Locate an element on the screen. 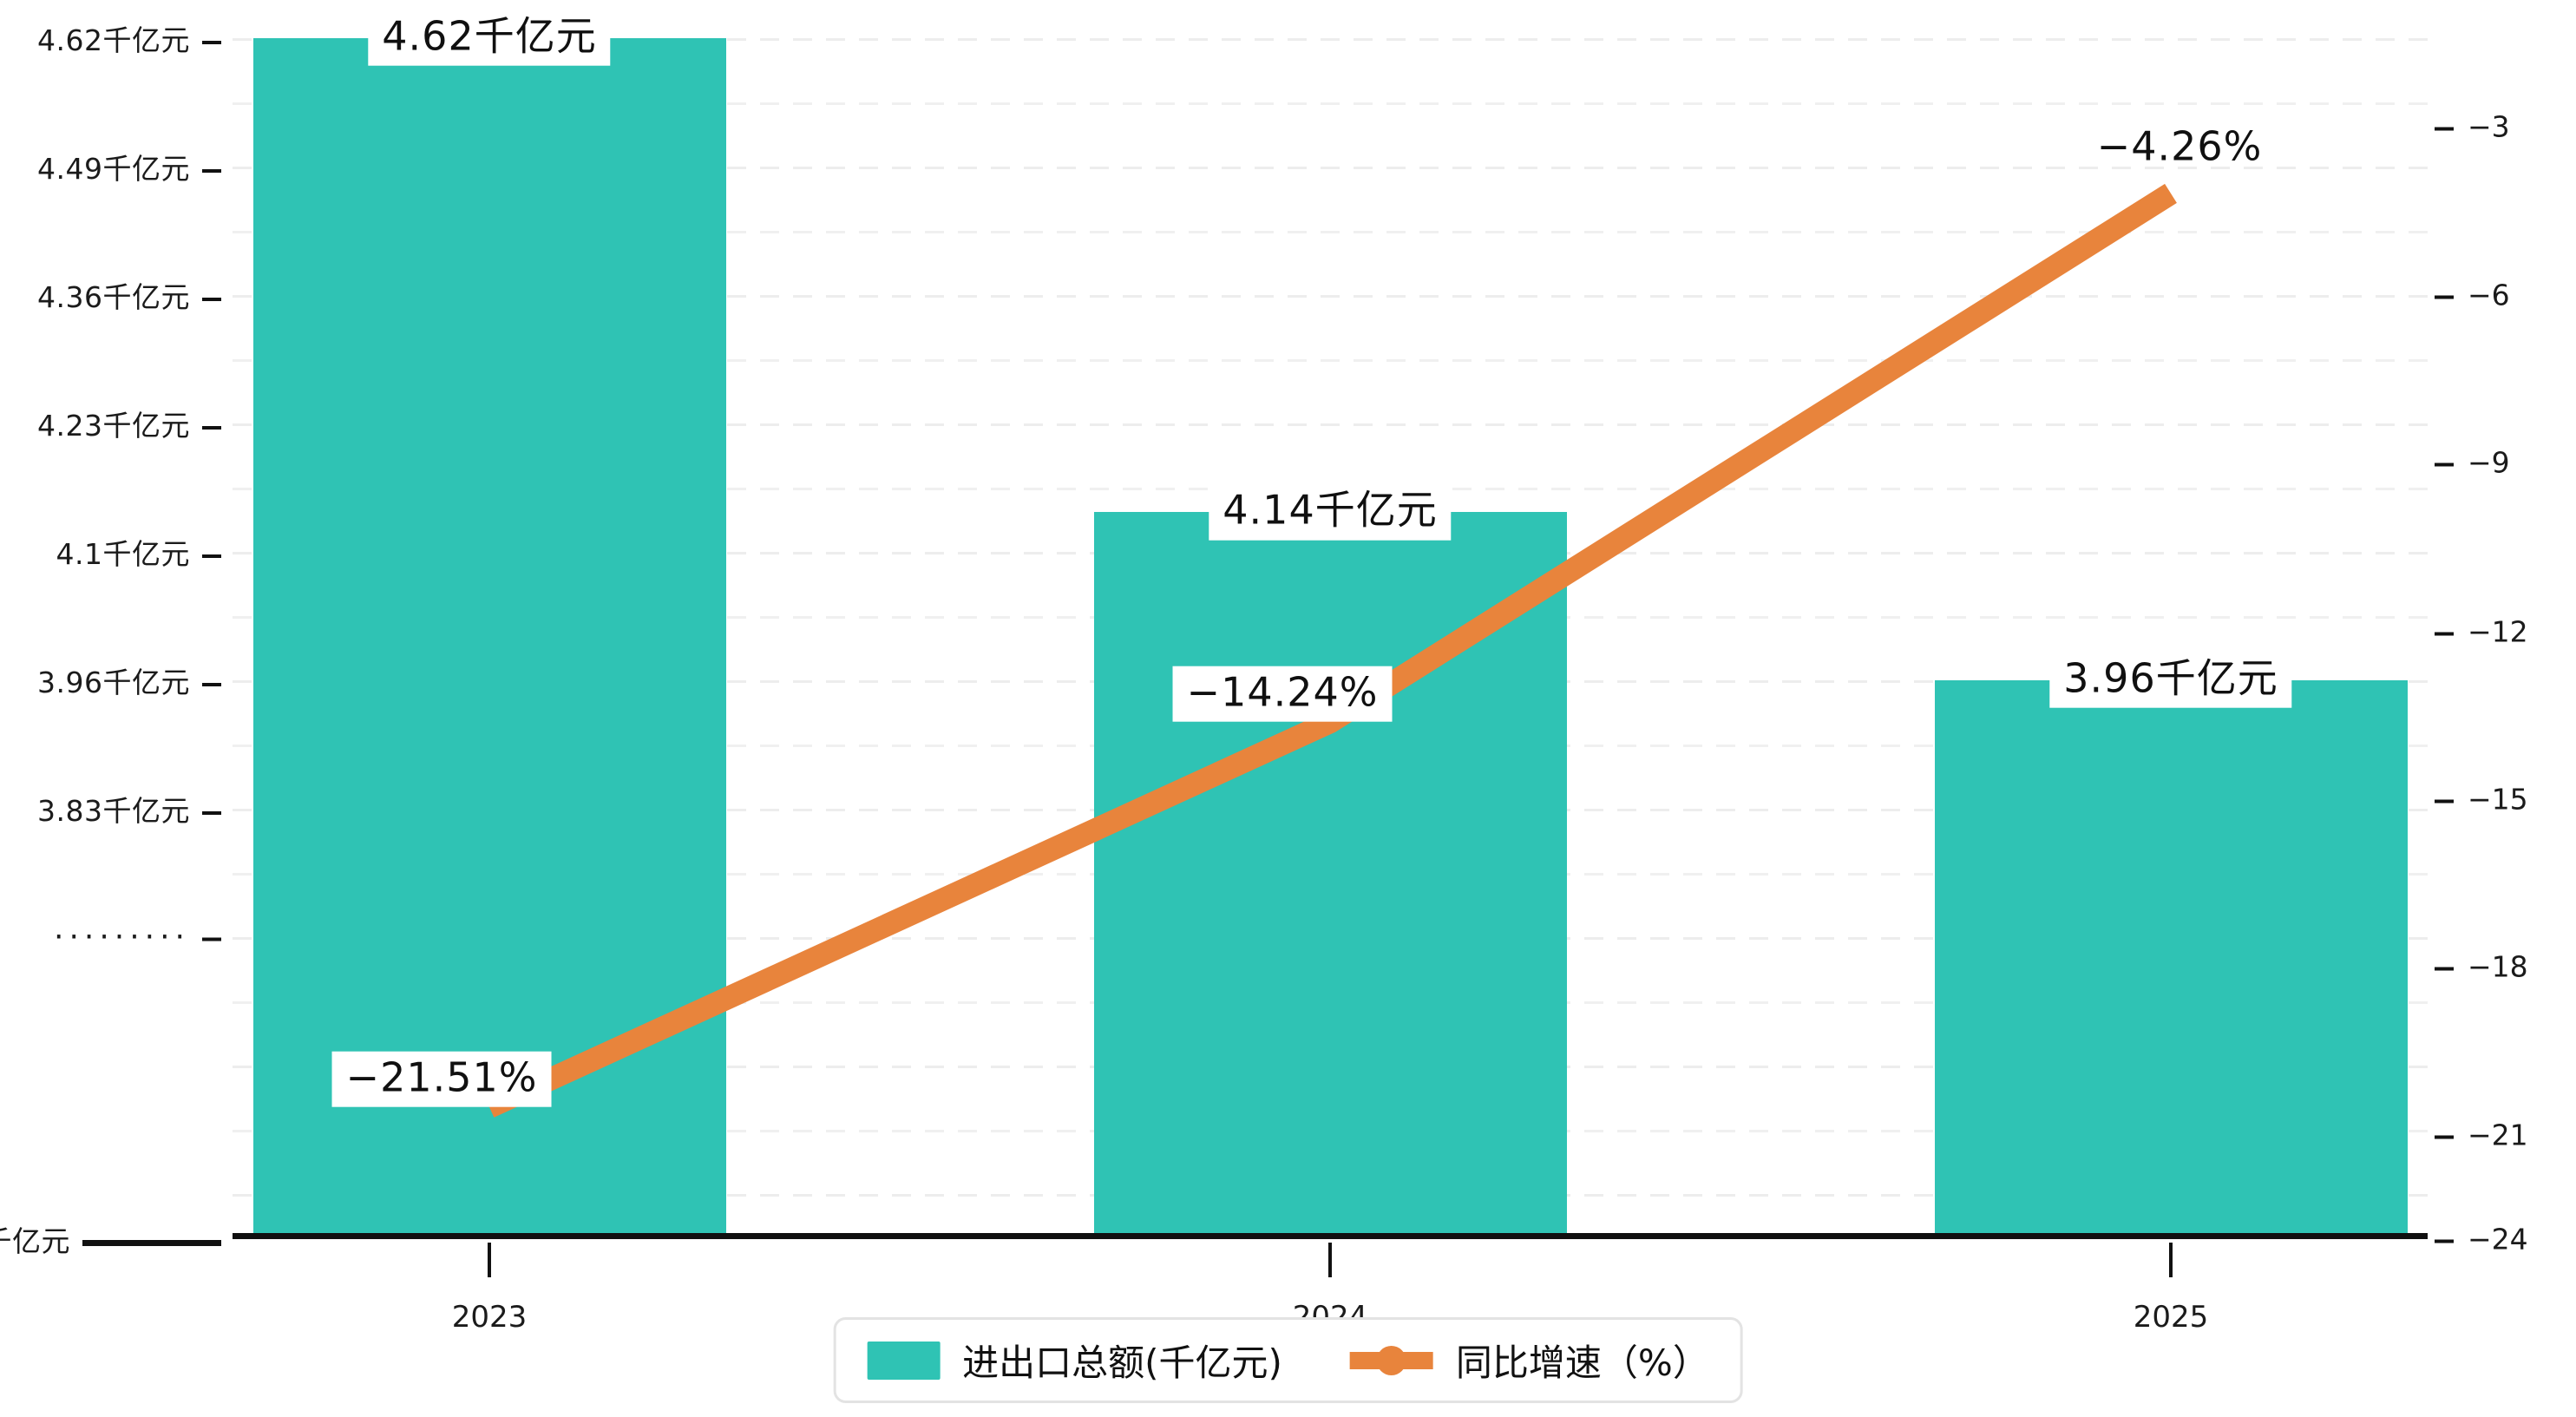  bar-value-label-2023: 4.62千亿元 is located at coordinates (489, 38).